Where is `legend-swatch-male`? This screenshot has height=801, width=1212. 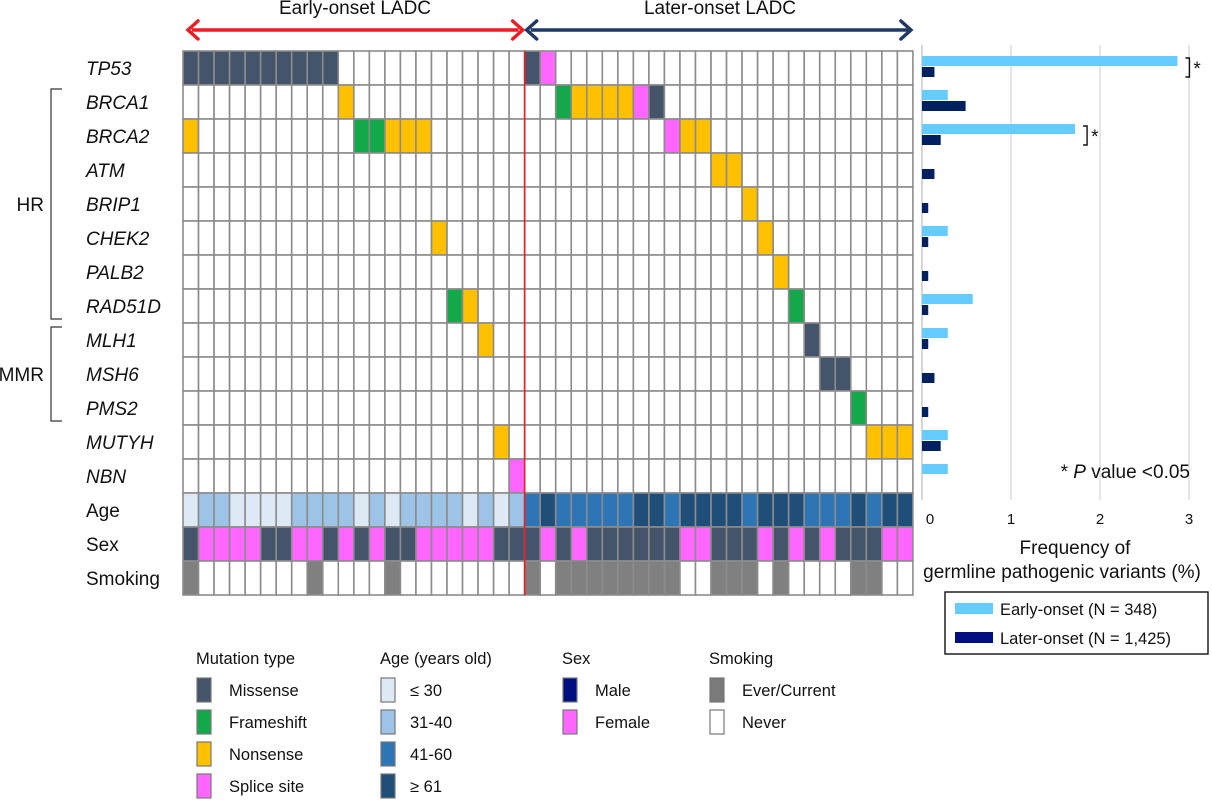
legend-swatch-male is located at coordinates (570, 690).